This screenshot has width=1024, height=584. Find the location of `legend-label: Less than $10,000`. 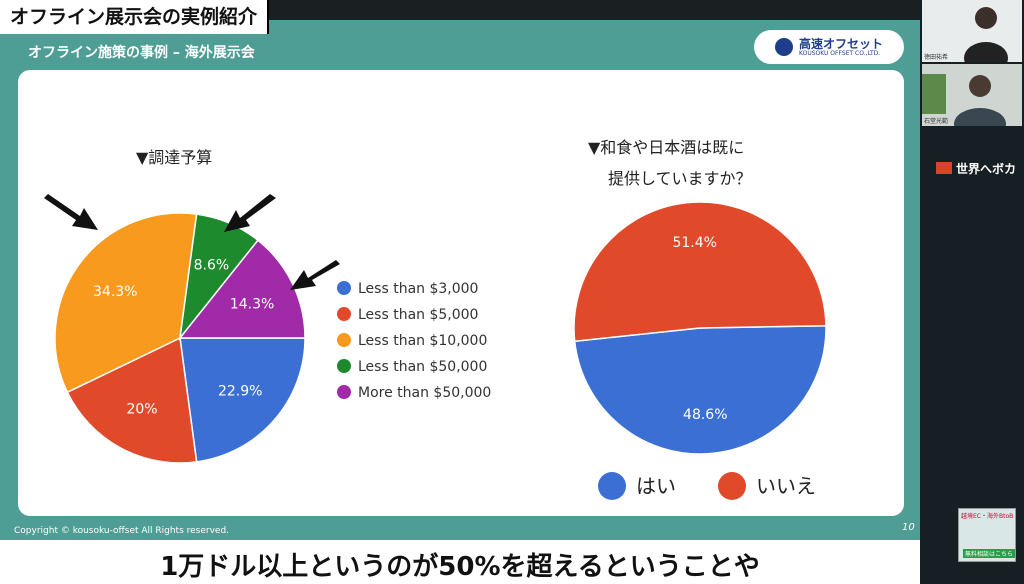

legend-label: Less than $10,000 is located at coordinates (422, 341).